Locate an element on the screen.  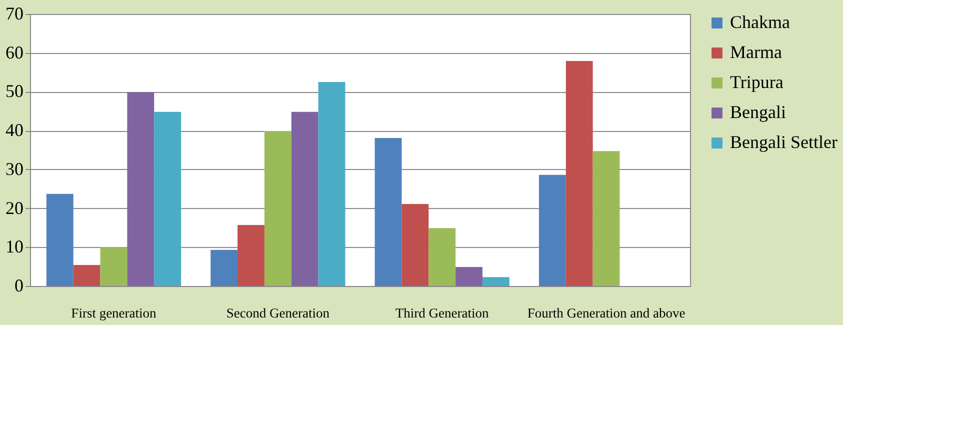
y-tick-label: 70 is located at coordinates (15, 14).